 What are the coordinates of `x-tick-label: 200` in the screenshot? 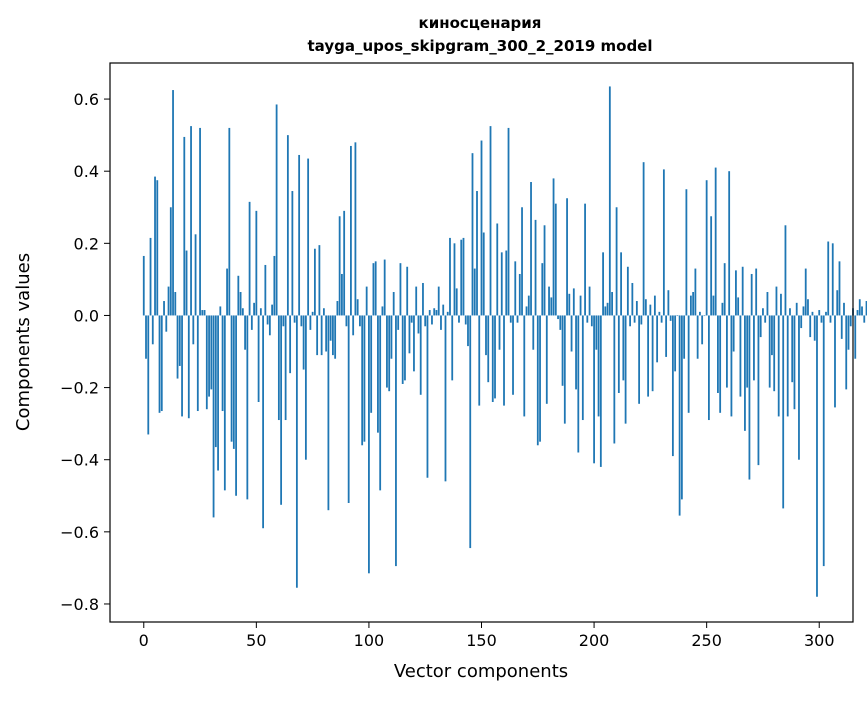 It's located at (594, 640).